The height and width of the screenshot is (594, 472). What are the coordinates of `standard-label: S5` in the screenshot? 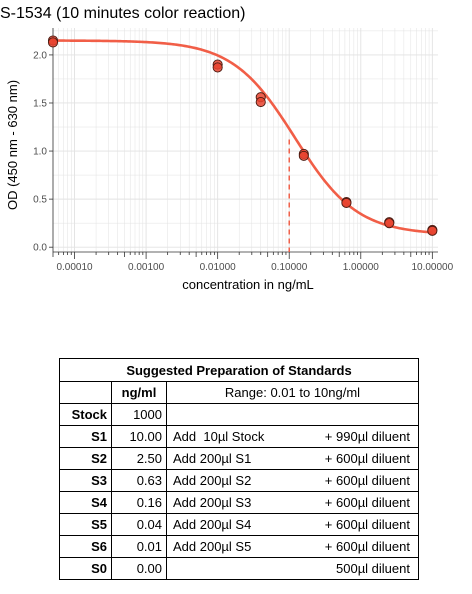 It's located at (85, 524).